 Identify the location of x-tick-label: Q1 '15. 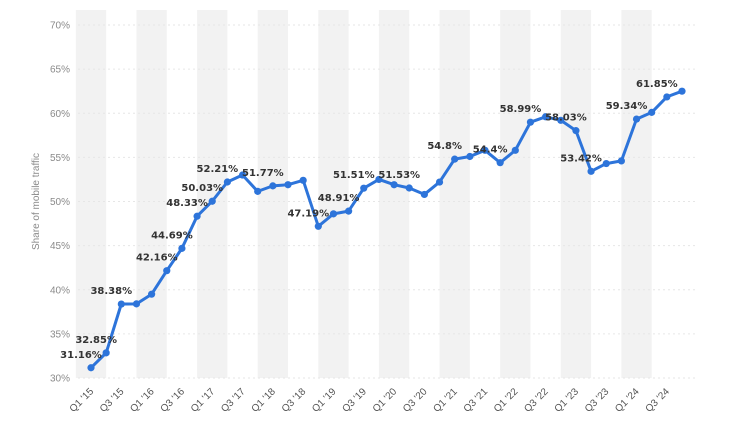
(82, 400).